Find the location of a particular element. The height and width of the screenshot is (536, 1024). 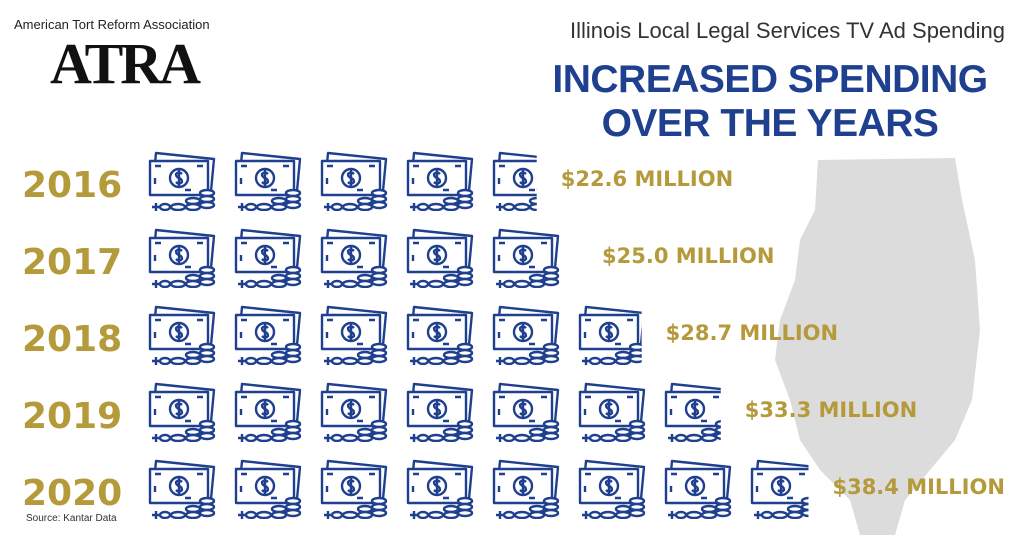

illinois-map is located at coordinates (877, 346).